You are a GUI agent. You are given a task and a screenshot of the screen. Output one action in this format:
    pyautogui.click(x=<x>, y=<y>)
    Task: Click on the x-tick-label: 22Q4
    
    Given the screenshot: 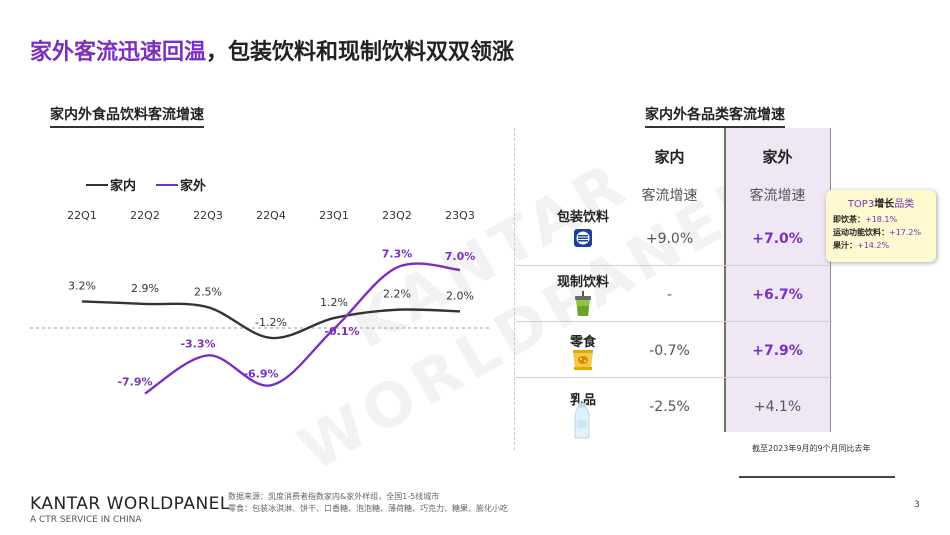 What is the action you would take?
    pyautogui.click(x=271, y=215)
    